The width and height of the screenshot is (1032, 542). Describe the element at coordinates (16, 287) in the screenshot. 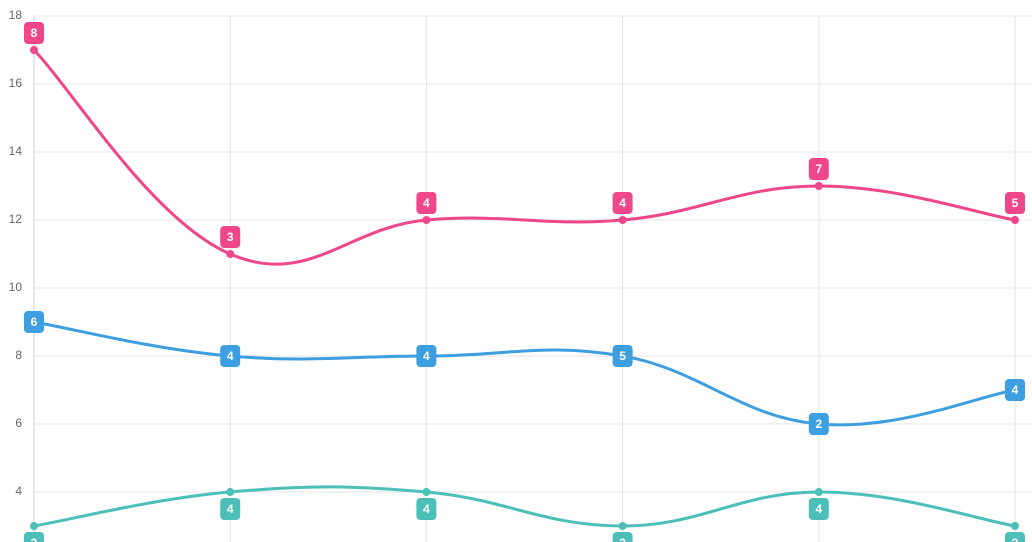

I see `y-tick-label: 10` at that location.